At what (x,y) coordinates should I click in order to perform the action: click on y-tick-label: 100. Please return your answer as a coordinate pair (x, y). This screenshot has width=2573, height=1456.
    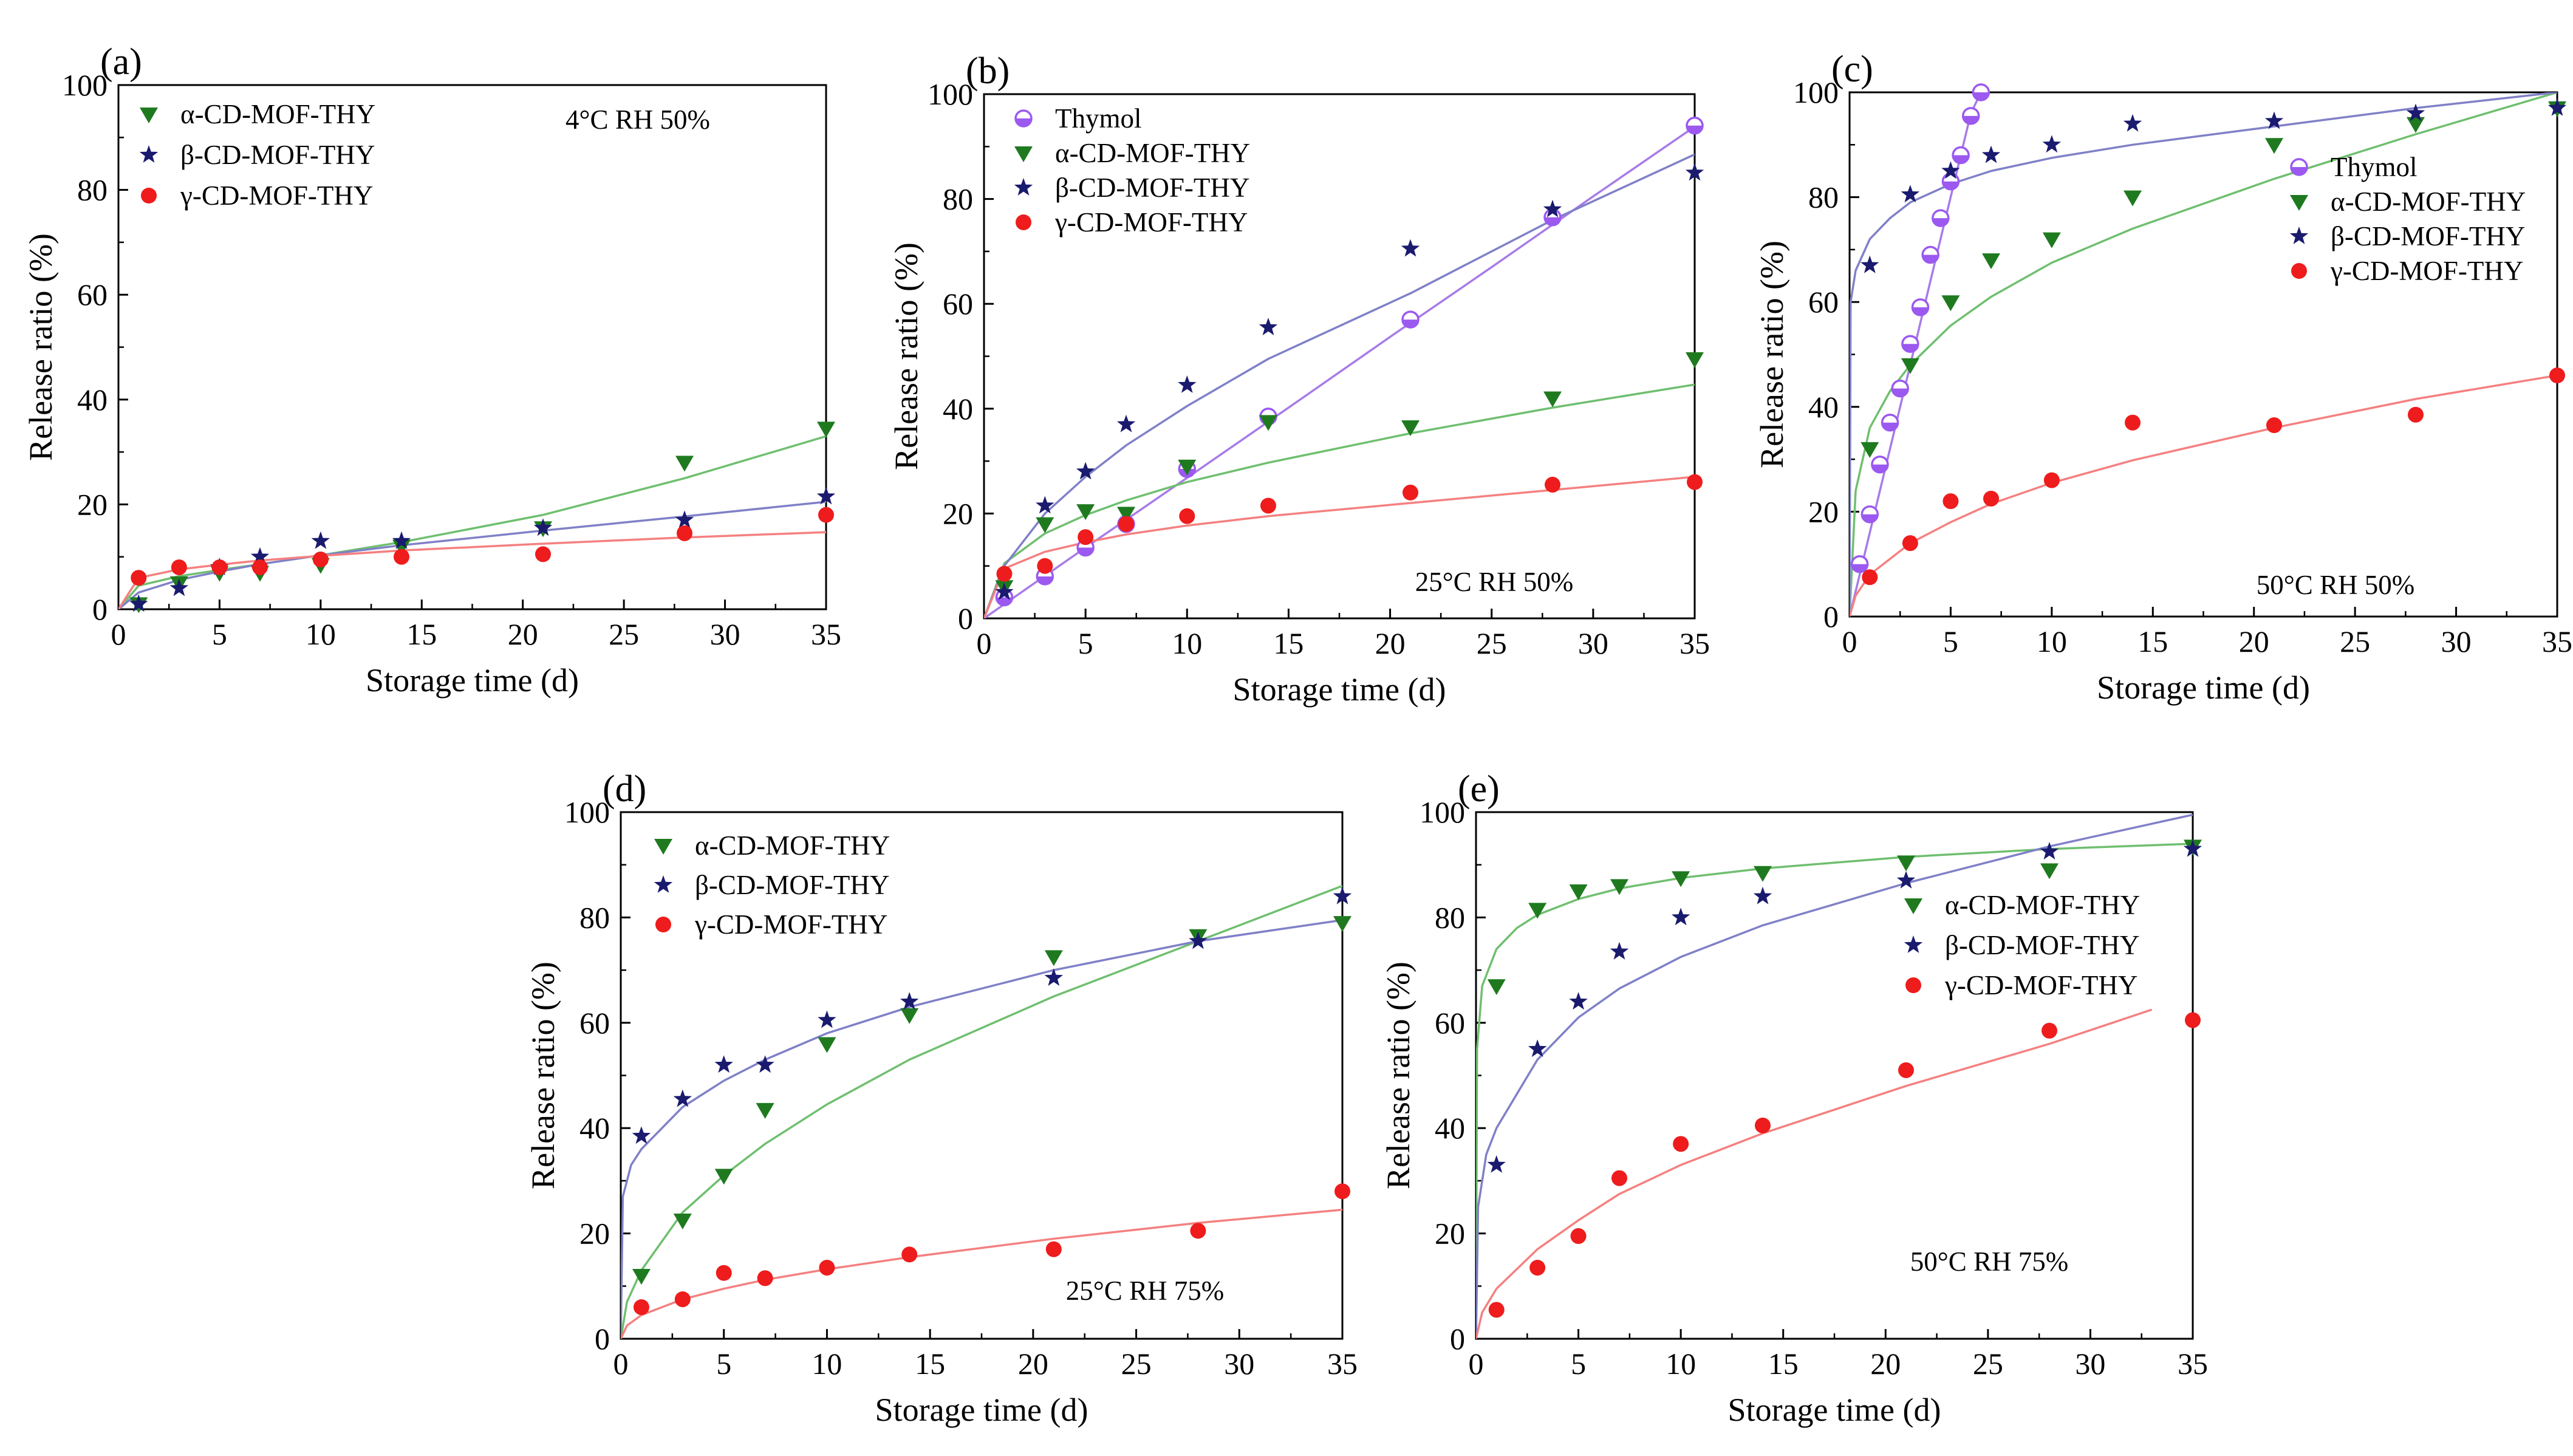
    Looking at the image, I should click on (1442, 812).